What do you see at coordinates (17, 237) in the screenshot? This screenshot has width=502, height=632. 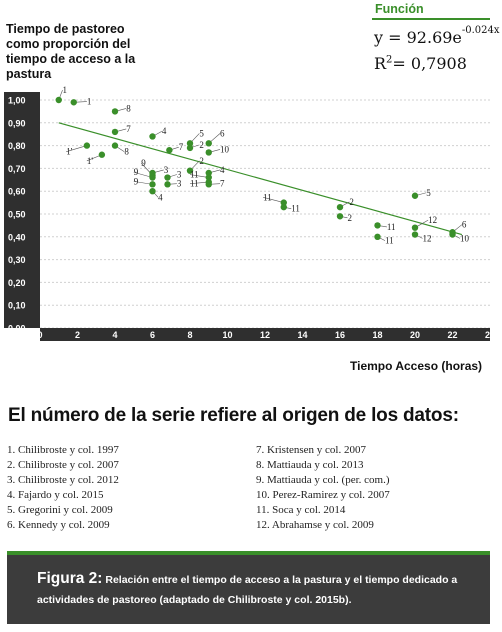 I see `y-tick-label: 0,40` at bounding box center [17, 237].